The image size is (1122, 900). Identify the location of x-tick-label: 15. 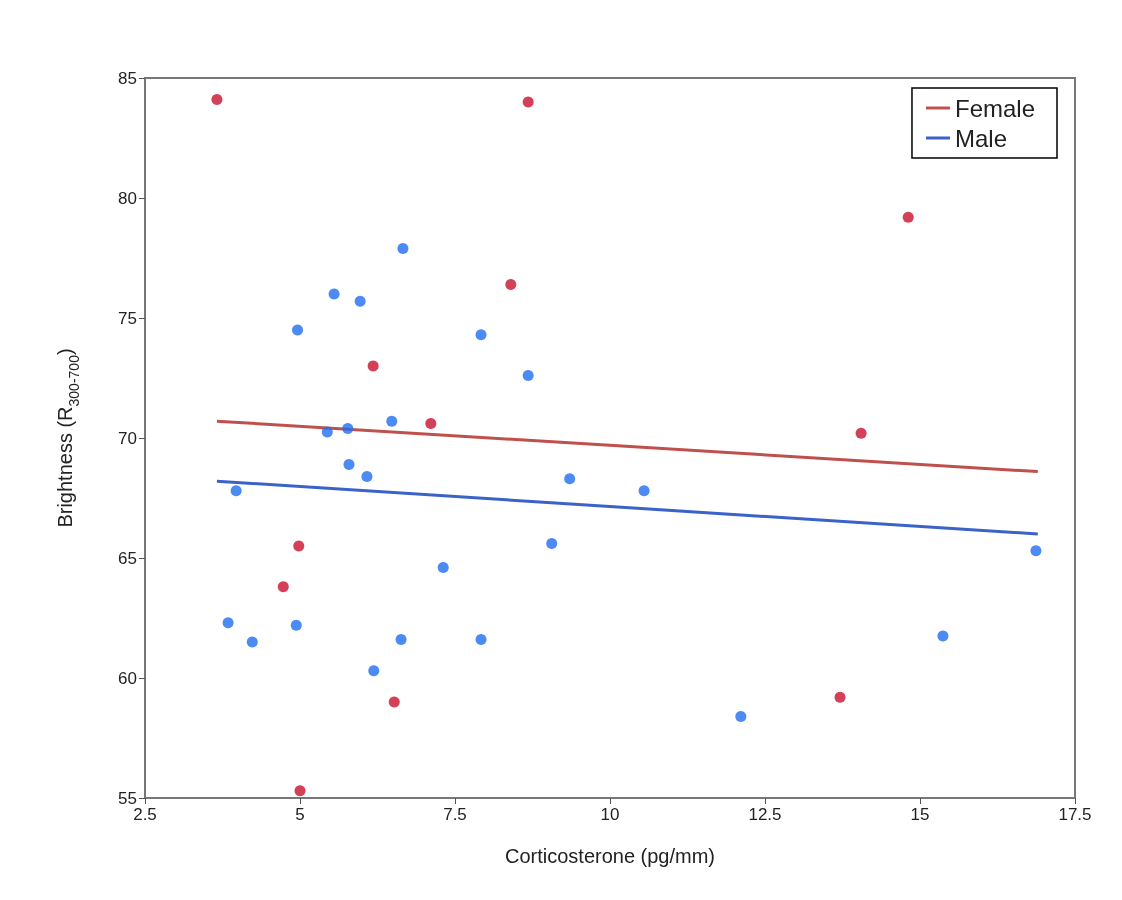
(920, 814).